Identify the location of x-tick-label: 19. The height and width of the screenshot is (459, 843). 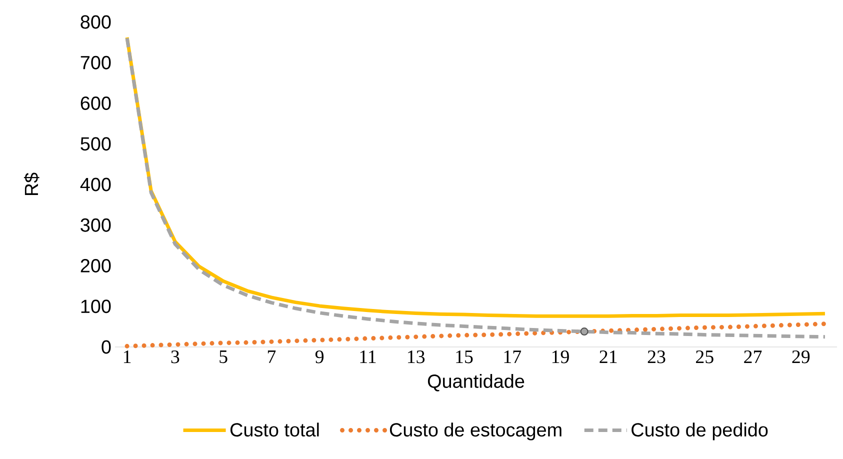
(560, 357).